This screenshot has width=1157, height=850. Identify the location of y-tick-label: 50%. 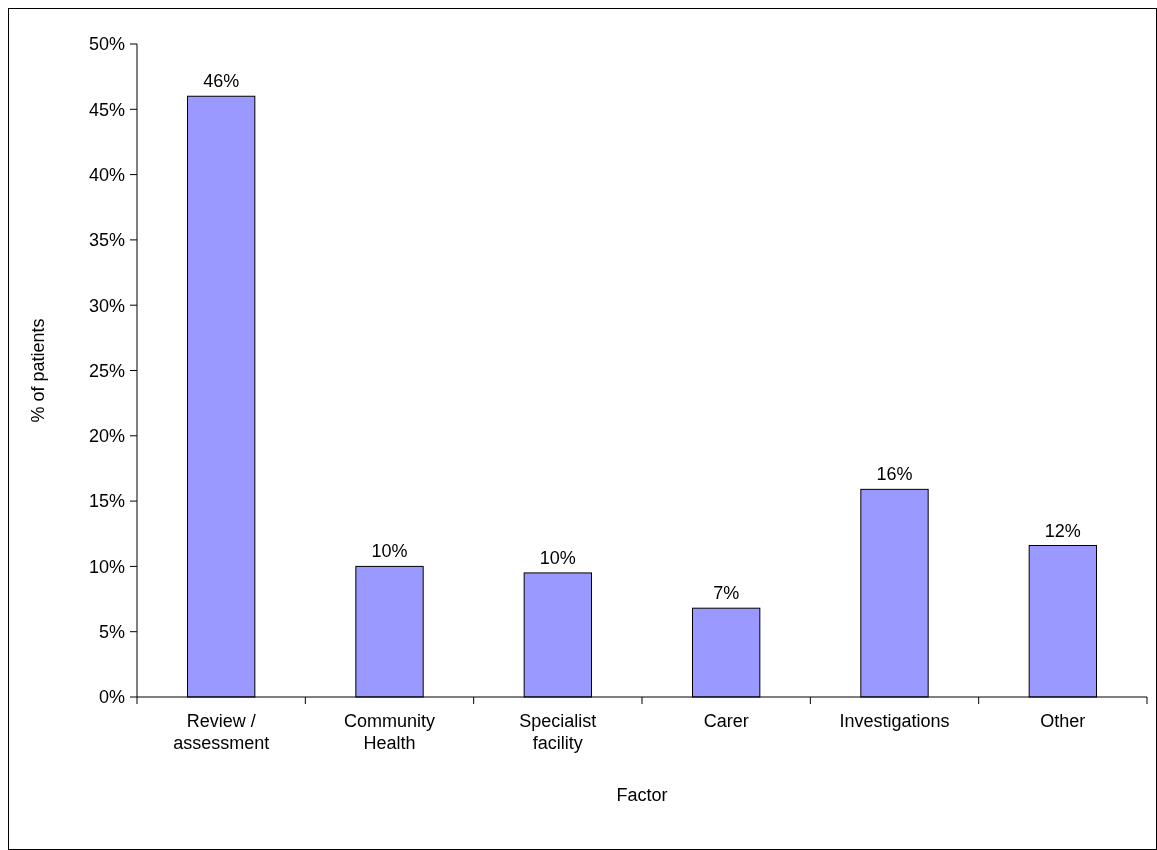
(106, 44).